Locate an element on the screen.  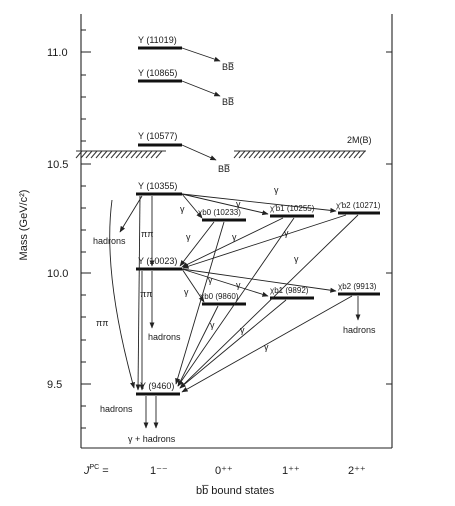
jpc-column-label: 1⁻⁻ is located at coordinates (159, 471).